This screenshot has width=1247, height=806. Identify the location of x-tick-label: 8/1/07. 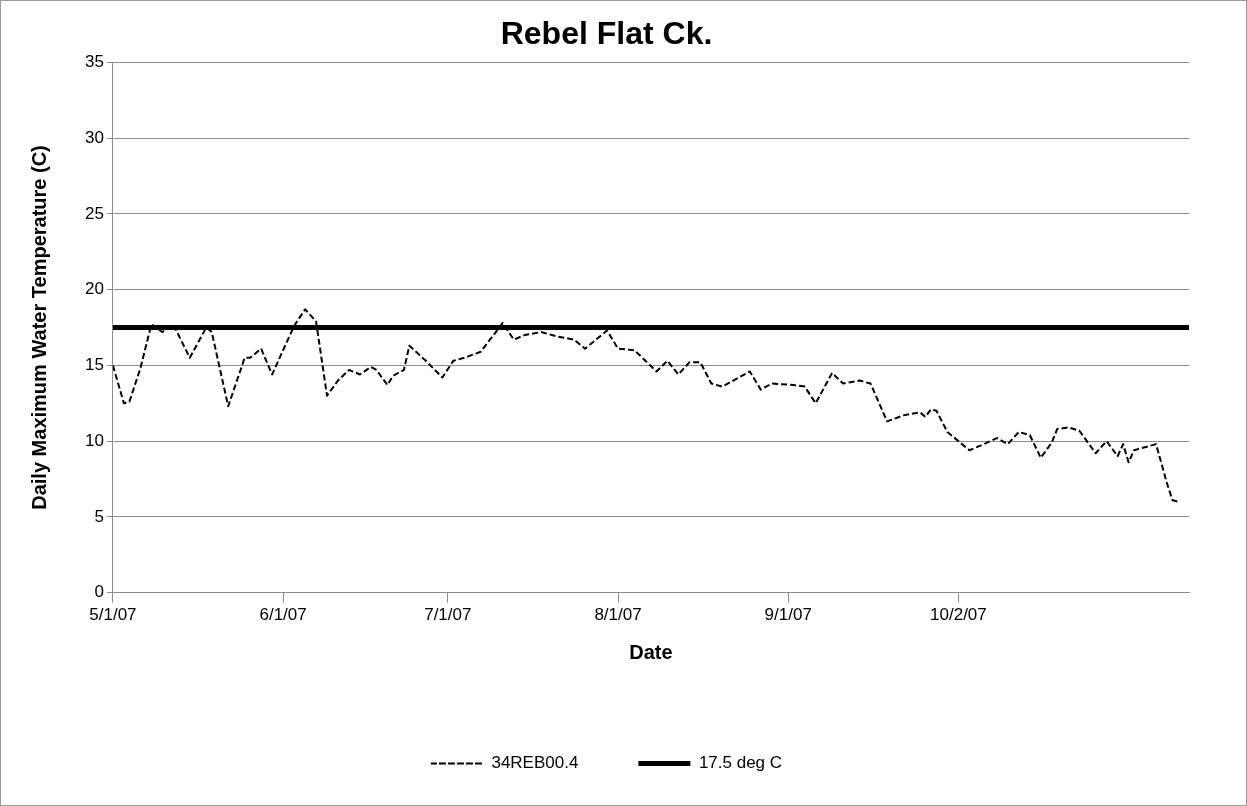
(618, 615).